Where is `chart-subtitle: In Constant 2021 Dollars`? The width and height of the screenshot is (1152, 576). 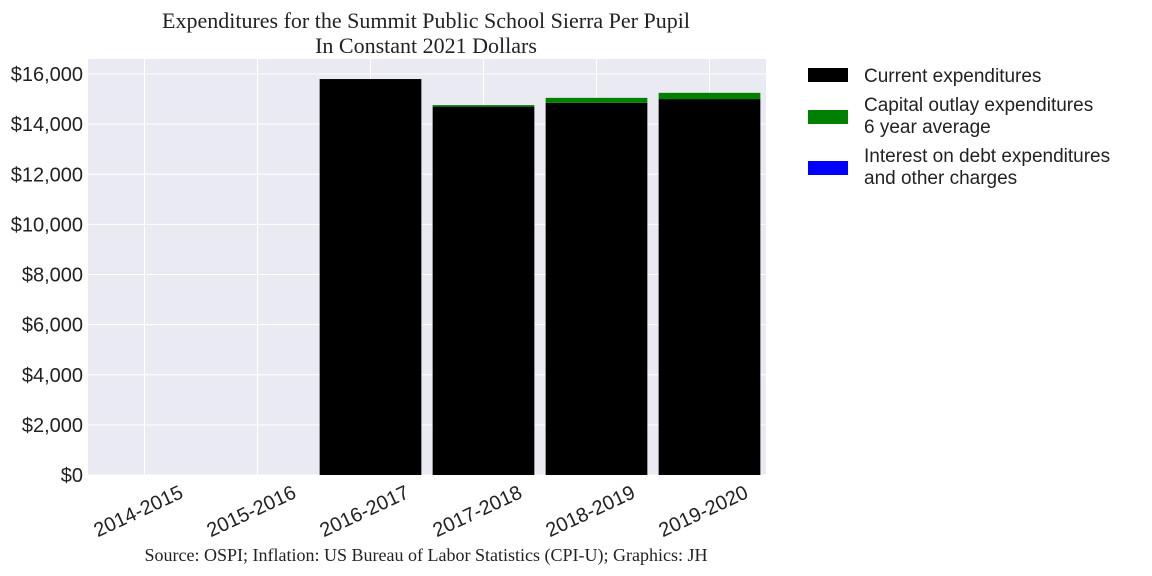 chart-subtitle: In Constant 2021 Dollars is located at coordinates (426, 45).